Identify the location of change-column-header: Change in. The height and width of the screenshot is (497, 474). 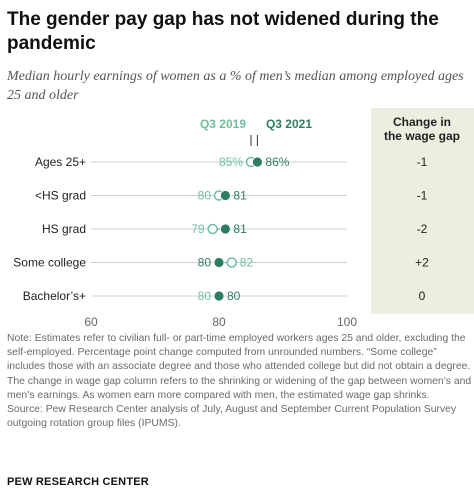
(422, 122).